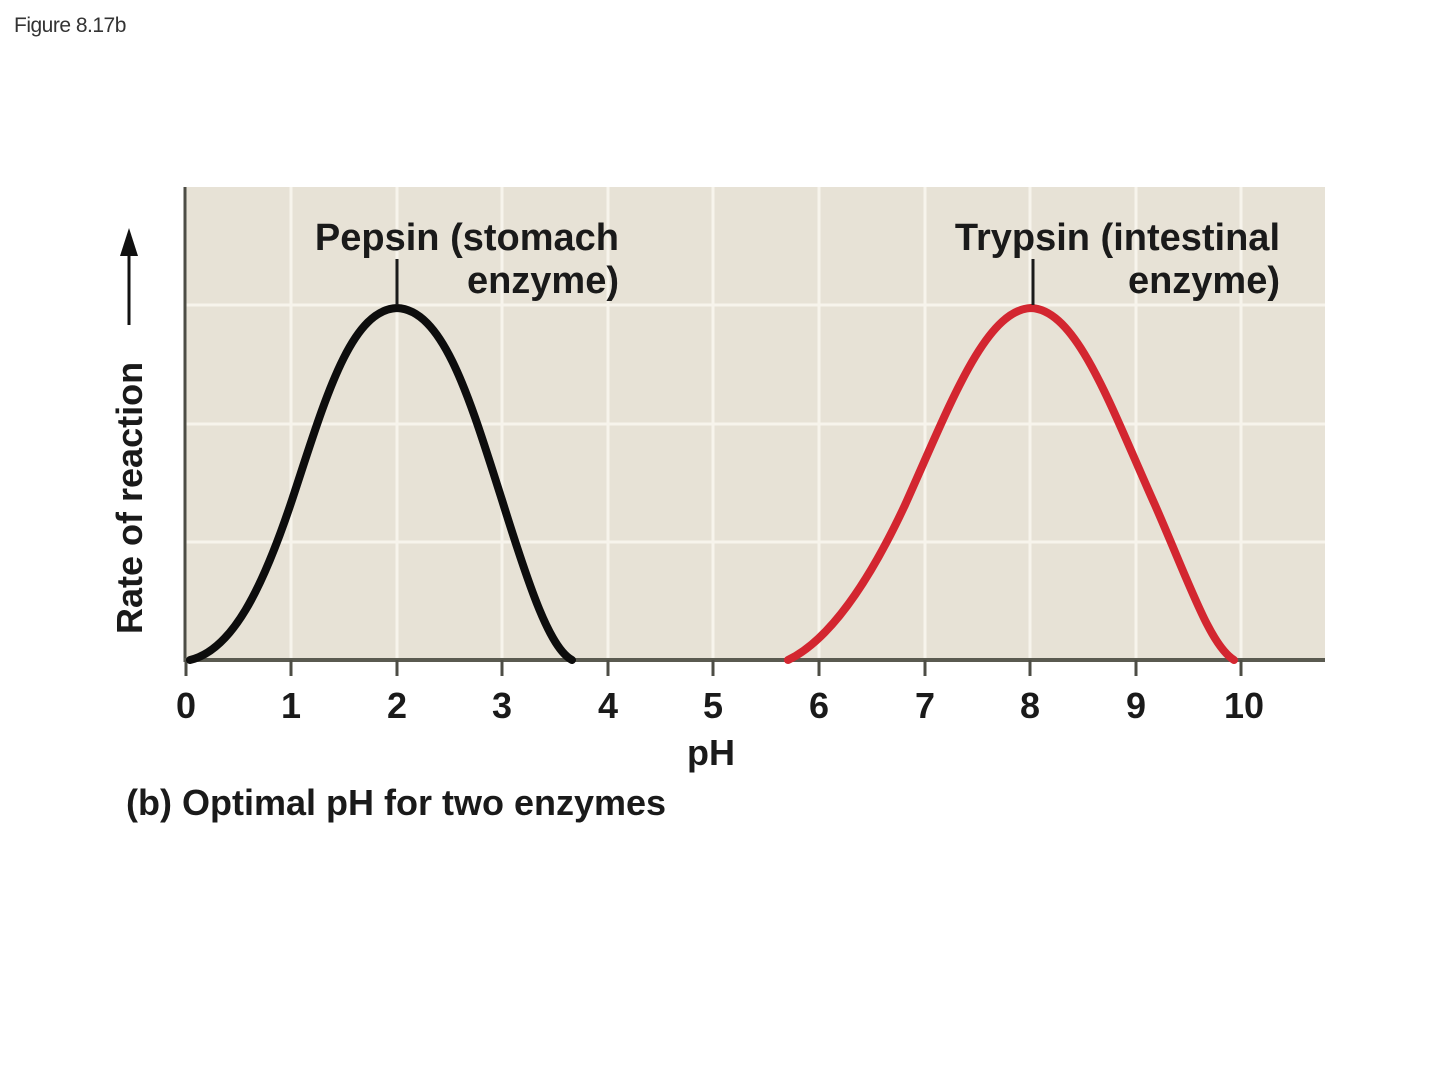 The height and width of the screenshot is (1080, 1440). What do you see at coordinates (1204, 281) in the screenshot?
I see `trypsin-label-line2: enzyme)` at bounding box center [1204, 281].